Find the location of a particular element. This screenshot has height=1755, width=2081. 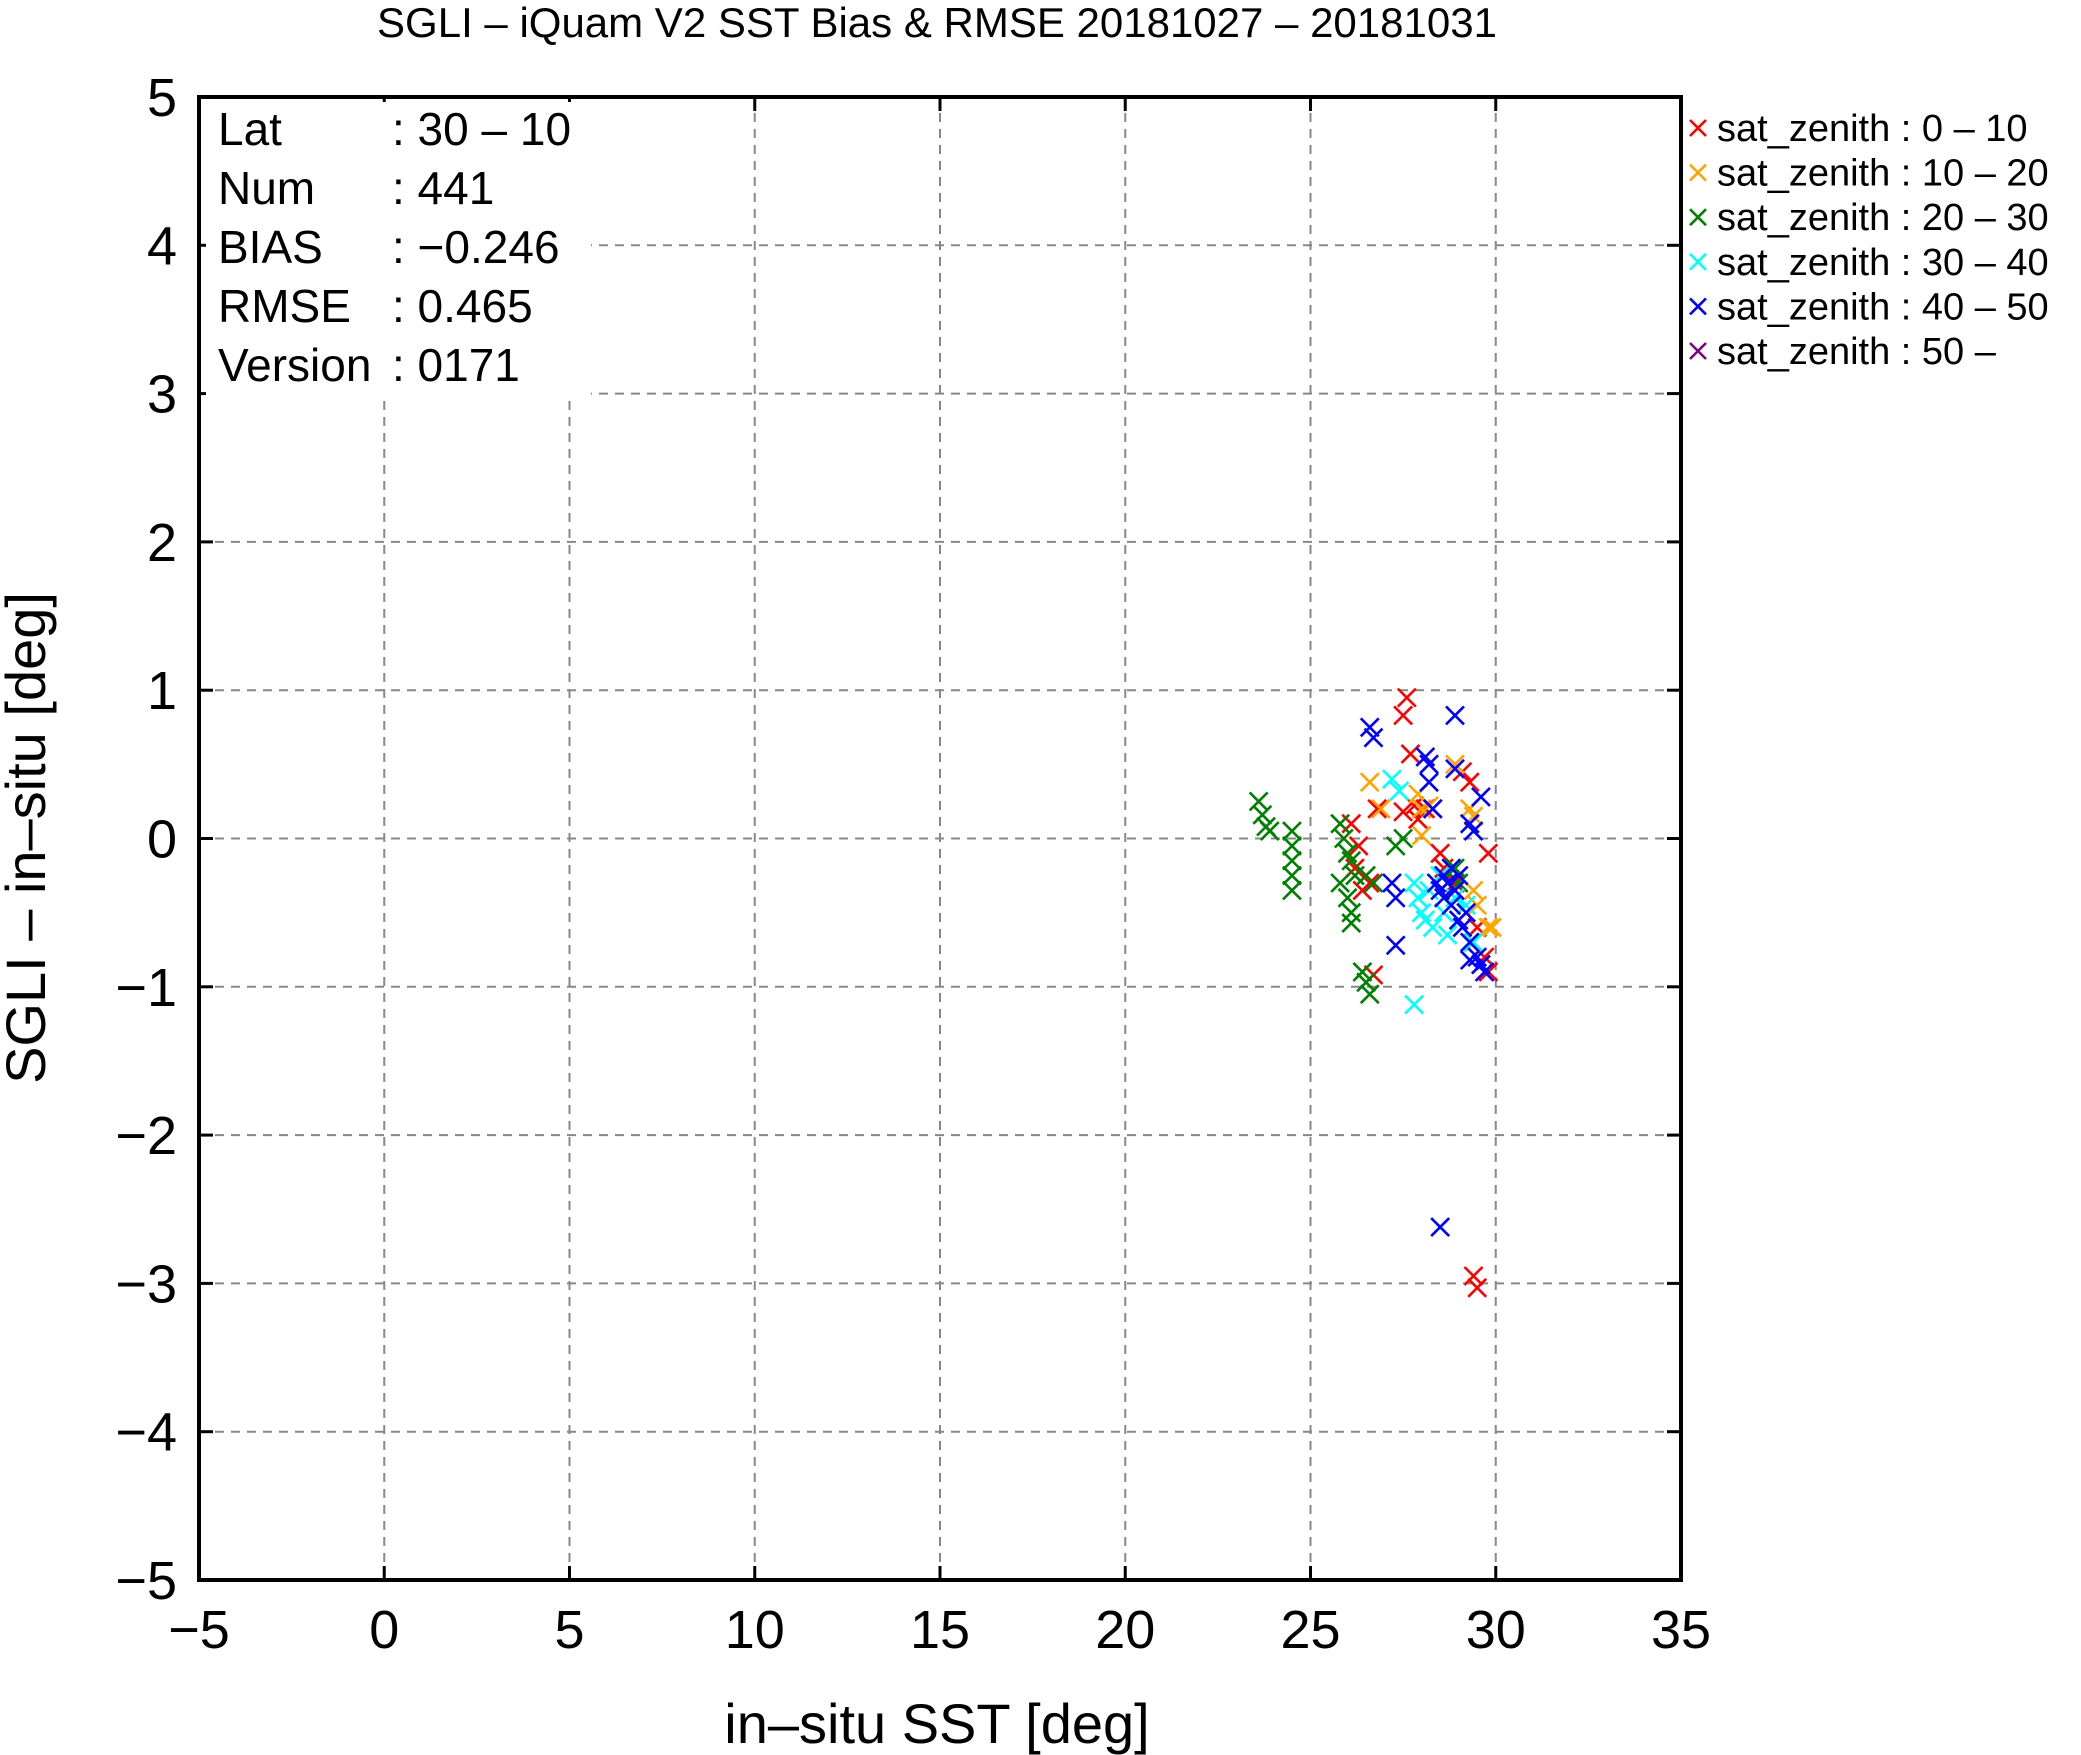

legend-label: sat_zenith : 20 – 30 is located at coordinates (1883, 218).